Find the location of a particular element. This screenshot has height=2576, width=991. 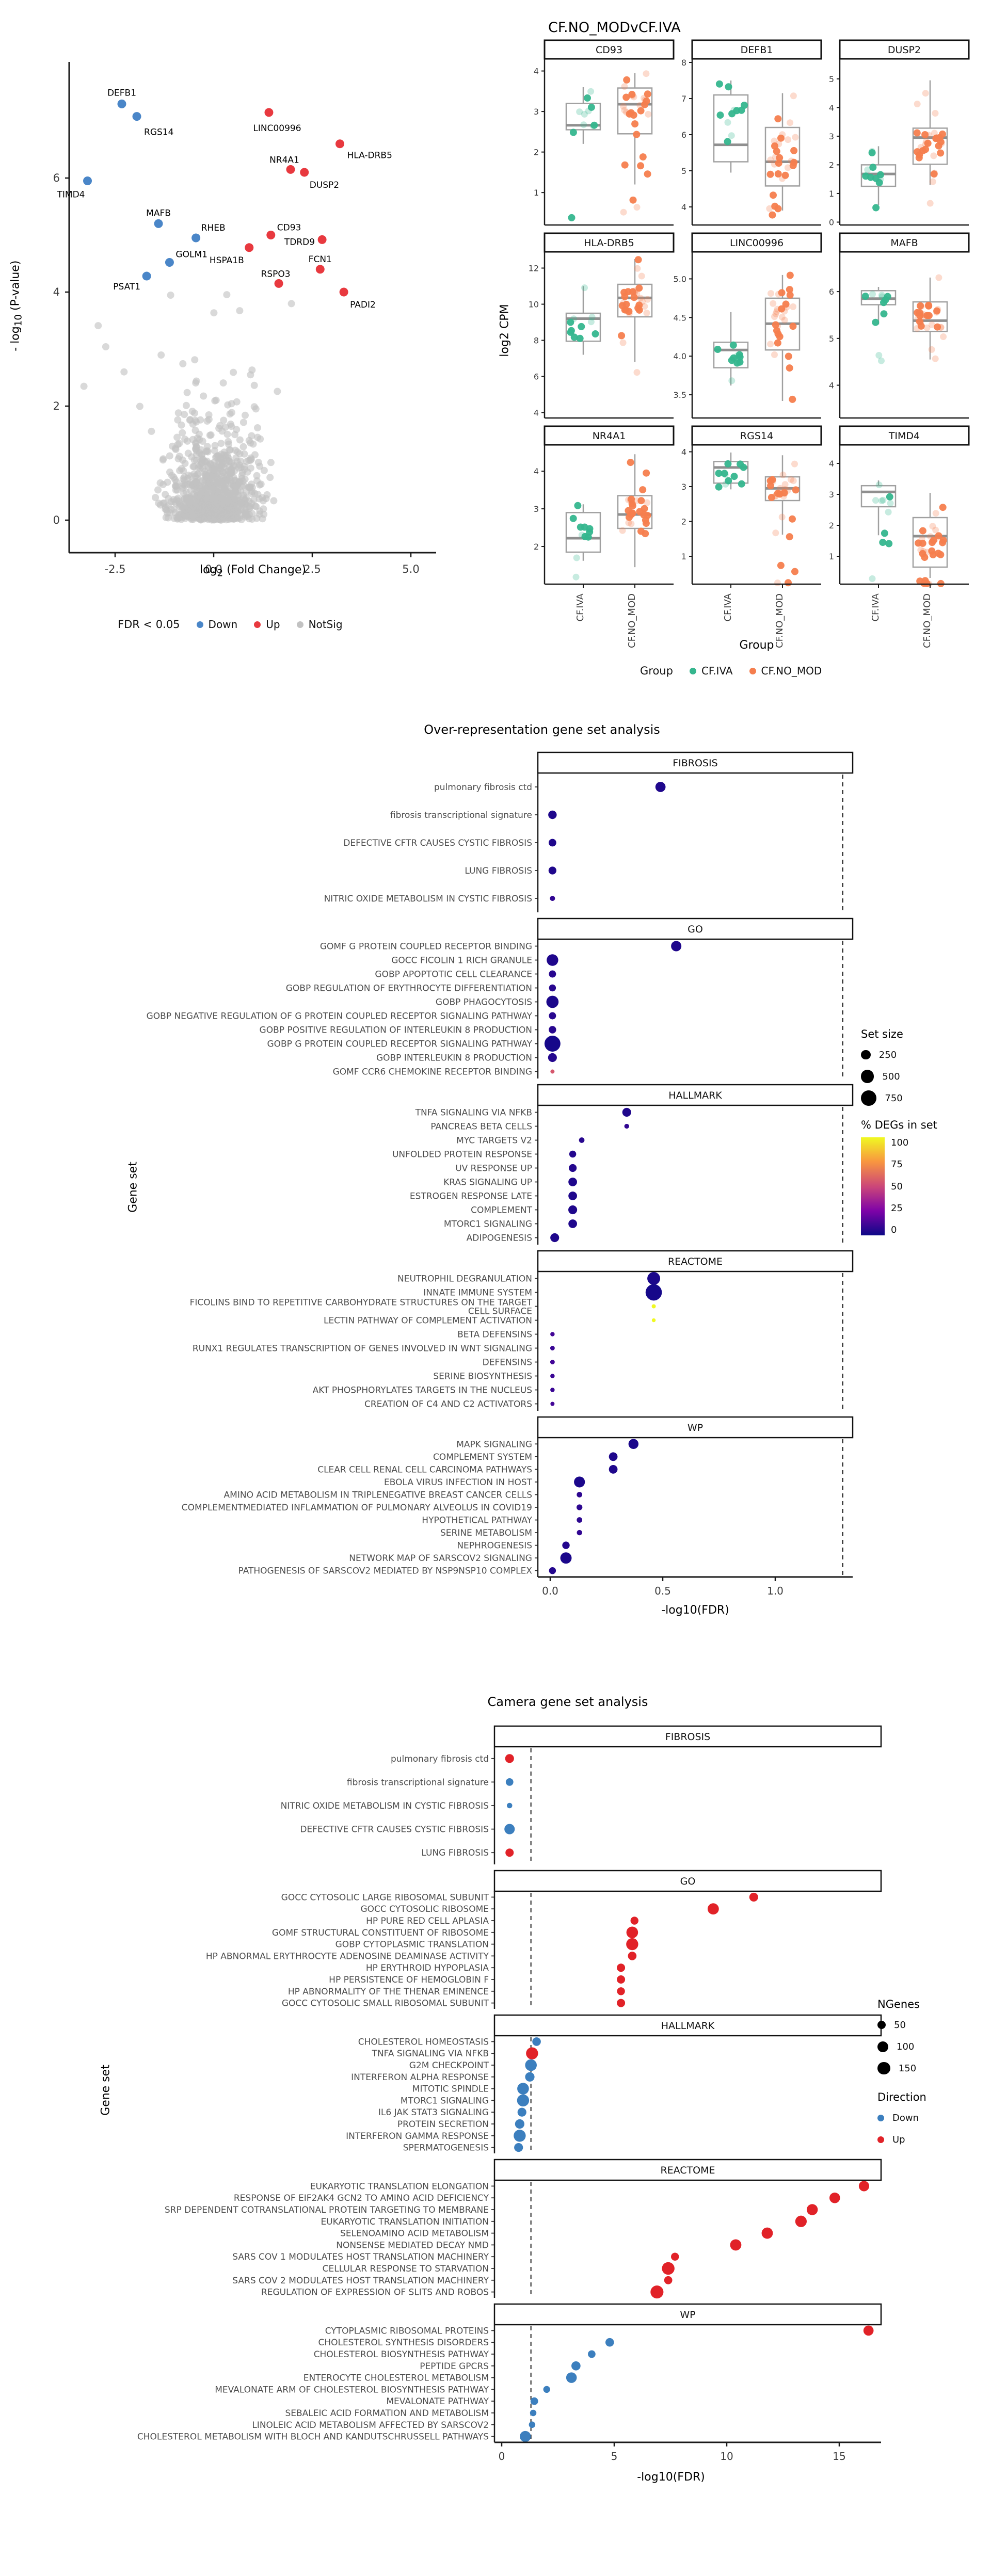

svg-text: MYC TARGETS V2 is located at coordinates (494, 1141).